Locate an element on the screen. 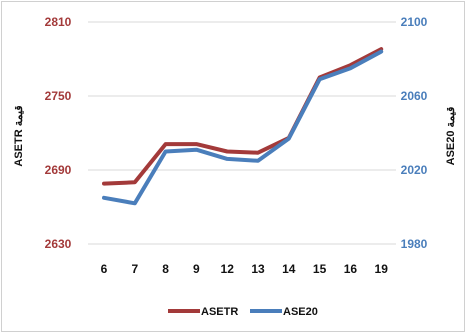 This screenshot has width=466, height=333. right-tick-label: 2020 is located at coordinates (414, 170).